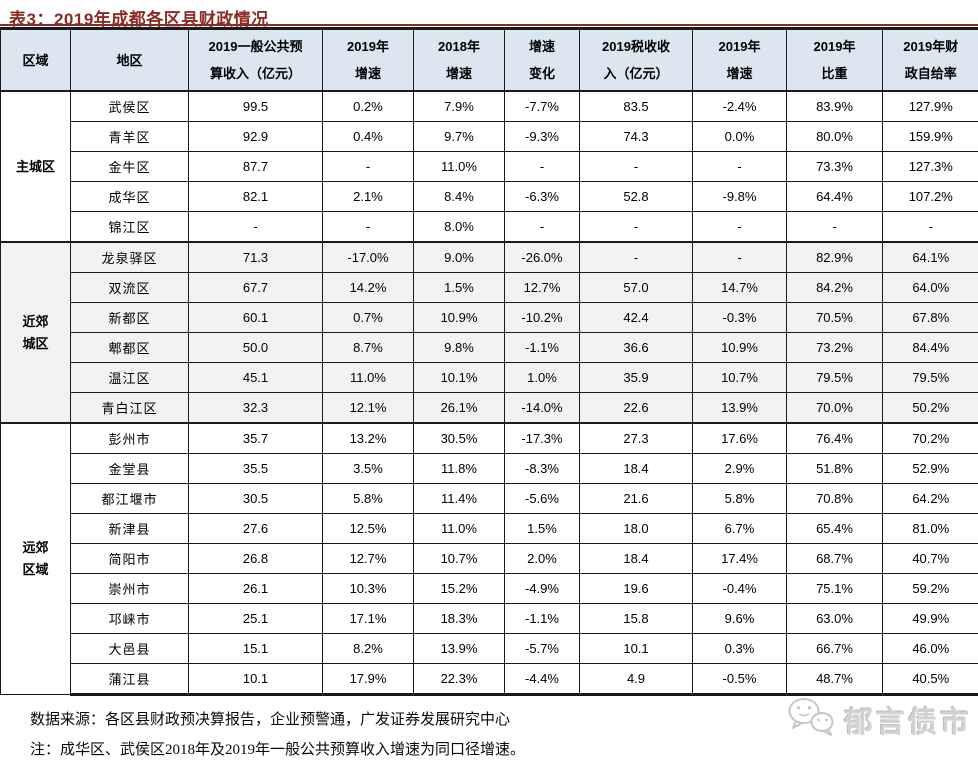 The width and height of the screenshot is (978, 765). Describe the element at coordinates (256, 559) in the screenshot. I see `data-cell: 26.8` at that location.